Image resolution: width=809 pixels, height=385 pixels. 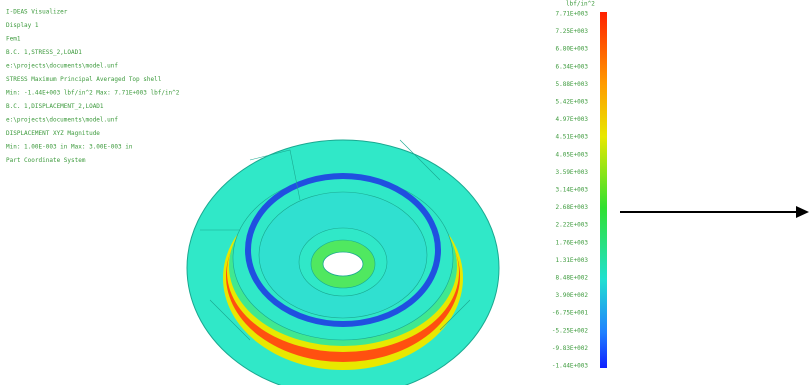 What do you see at coordinates (571, 66) in the screenshot?
I see `colorbar-label: 6.34E+003` at bounding box center [571, 66].